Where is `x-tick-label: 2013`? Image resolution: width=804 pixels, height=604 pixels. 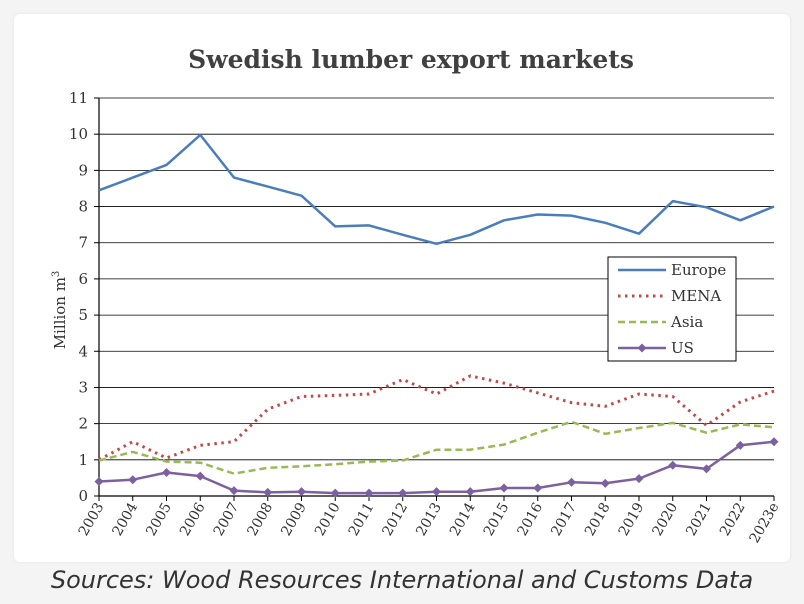 x-tick-label: 2013 is located at coordinates (429, 519).